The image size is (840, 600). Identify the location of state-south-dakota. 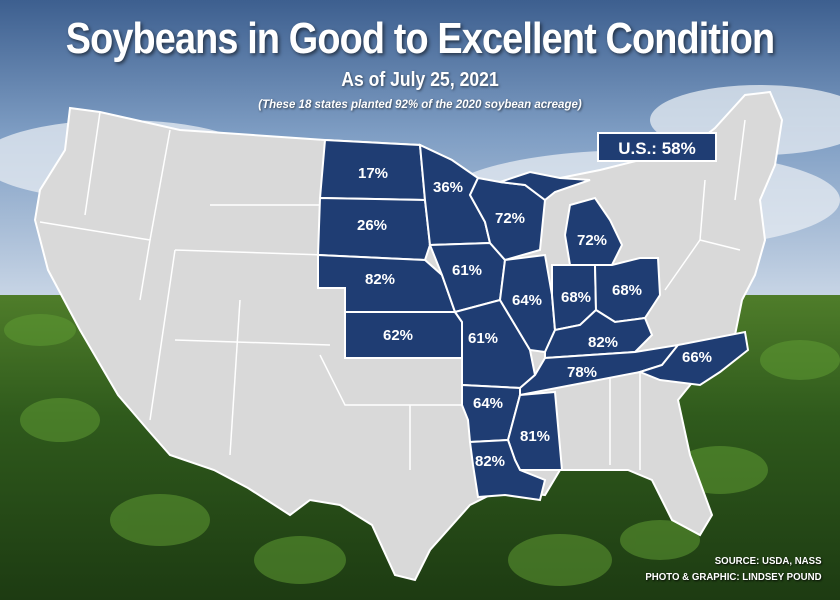
(374, 229).